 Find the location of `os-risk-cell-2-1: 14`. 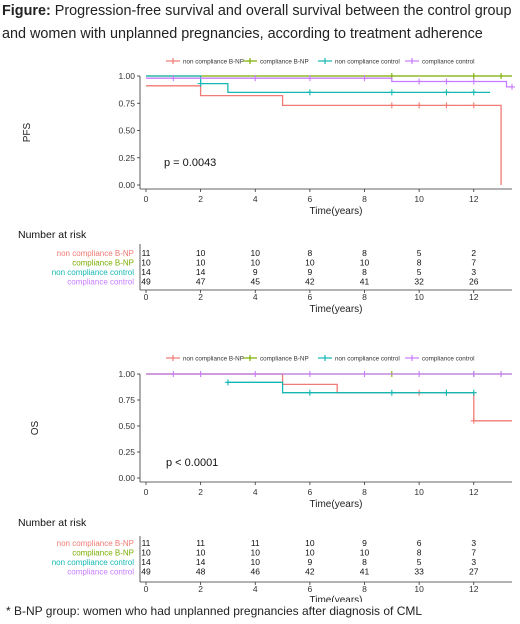

os-risk-cell-2-1: 14 is located at coordinates (201, 562).